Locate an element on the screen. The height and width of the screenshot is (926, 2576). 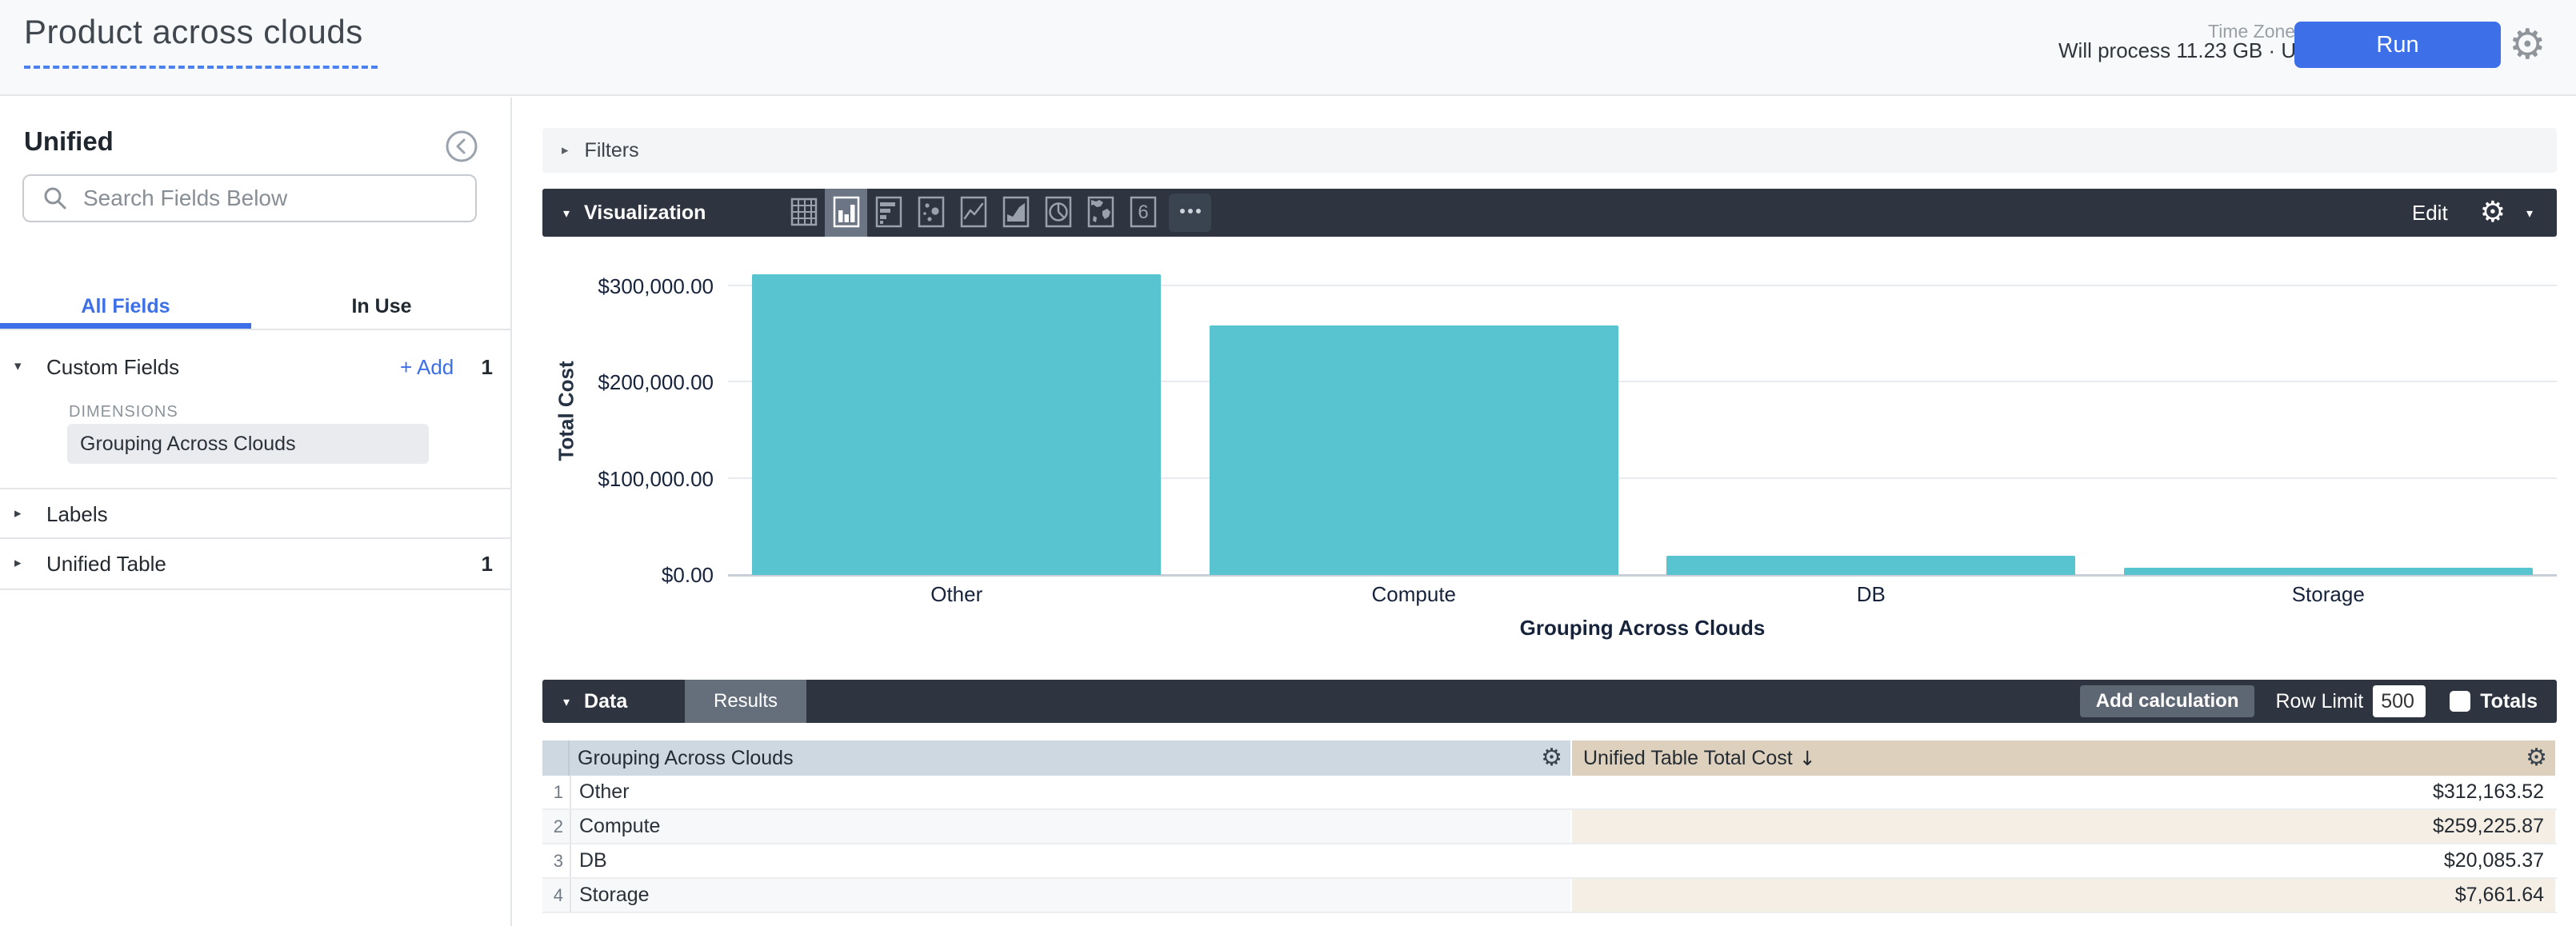
x-axis-title: Grouping Across Clouds is located at coordinates (1642, 628).